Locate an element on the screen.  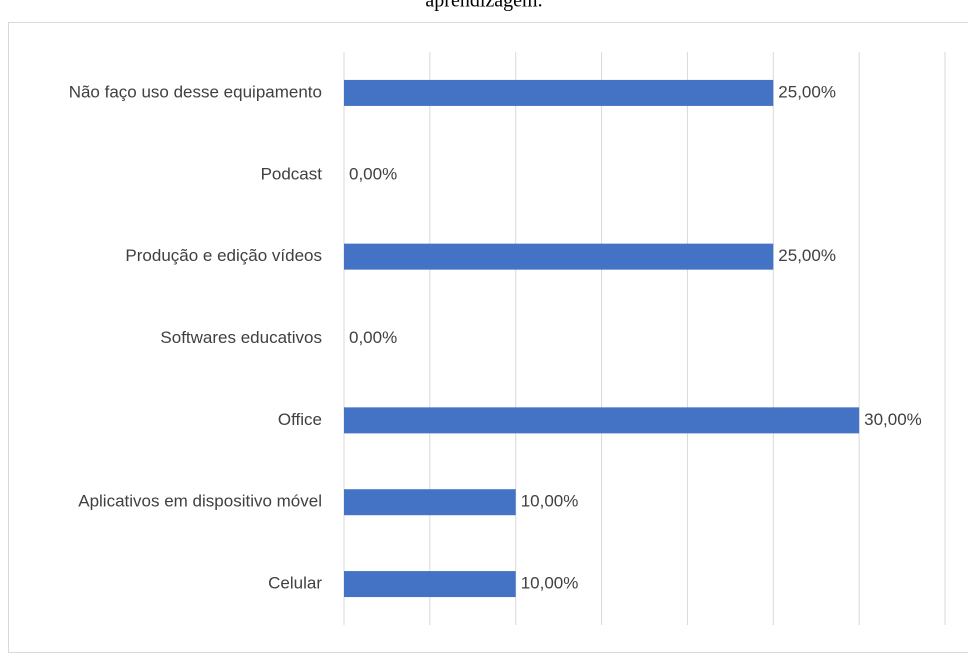
y-tick-label: Podcast is located at coordinates (292, 173).